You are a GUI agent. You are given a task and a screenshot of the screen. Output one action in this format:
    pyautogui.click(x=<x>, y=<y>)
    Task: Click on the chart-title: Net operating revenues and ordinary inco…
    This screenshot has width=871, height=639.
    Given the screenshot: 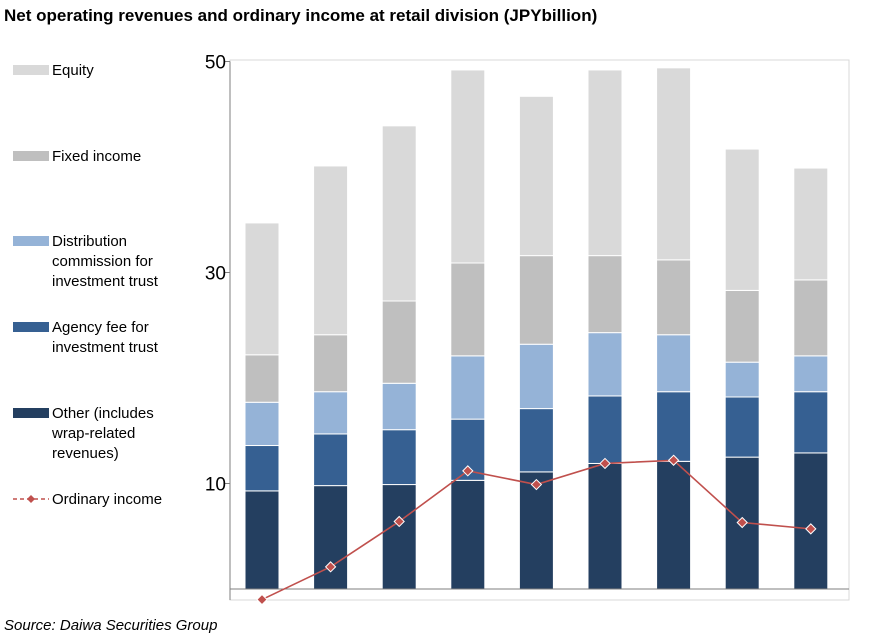 What is the action you would take?
    pyautogui.click(x=301, y=15)
    